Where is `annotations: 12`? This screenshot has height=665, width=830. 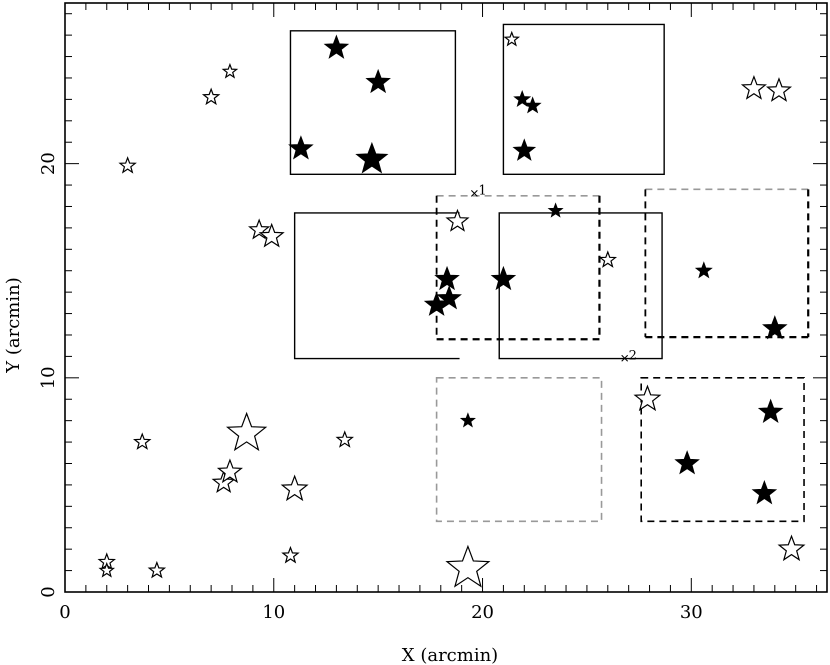 annotations: 12 is located at coordinates (554, 273).